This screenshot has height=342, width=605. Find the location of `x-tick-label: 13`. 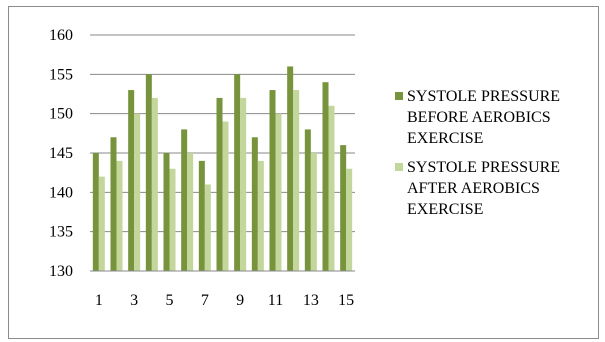

x-tick-label: 13 is located at coordinates (311, 300).